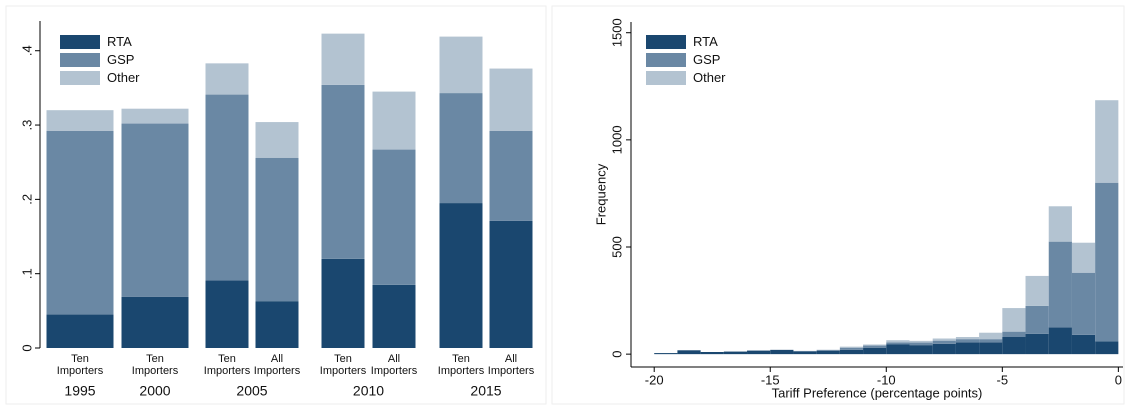  What do you see at coordinates (26, 199) in the screenshot?
I see `y-tick-label: .2` at bounding box center [26, 199].